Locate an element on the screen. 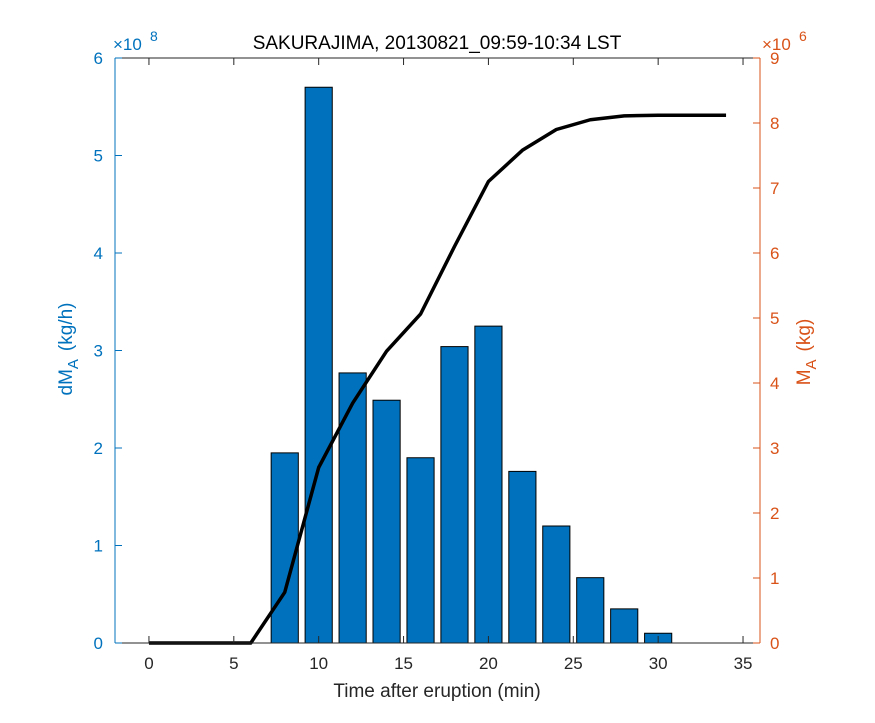 Image resolution: width=875 pixels, height=723 pixels. left-axis-multiplier: ×10 8 is located at coordinates (135, 41).